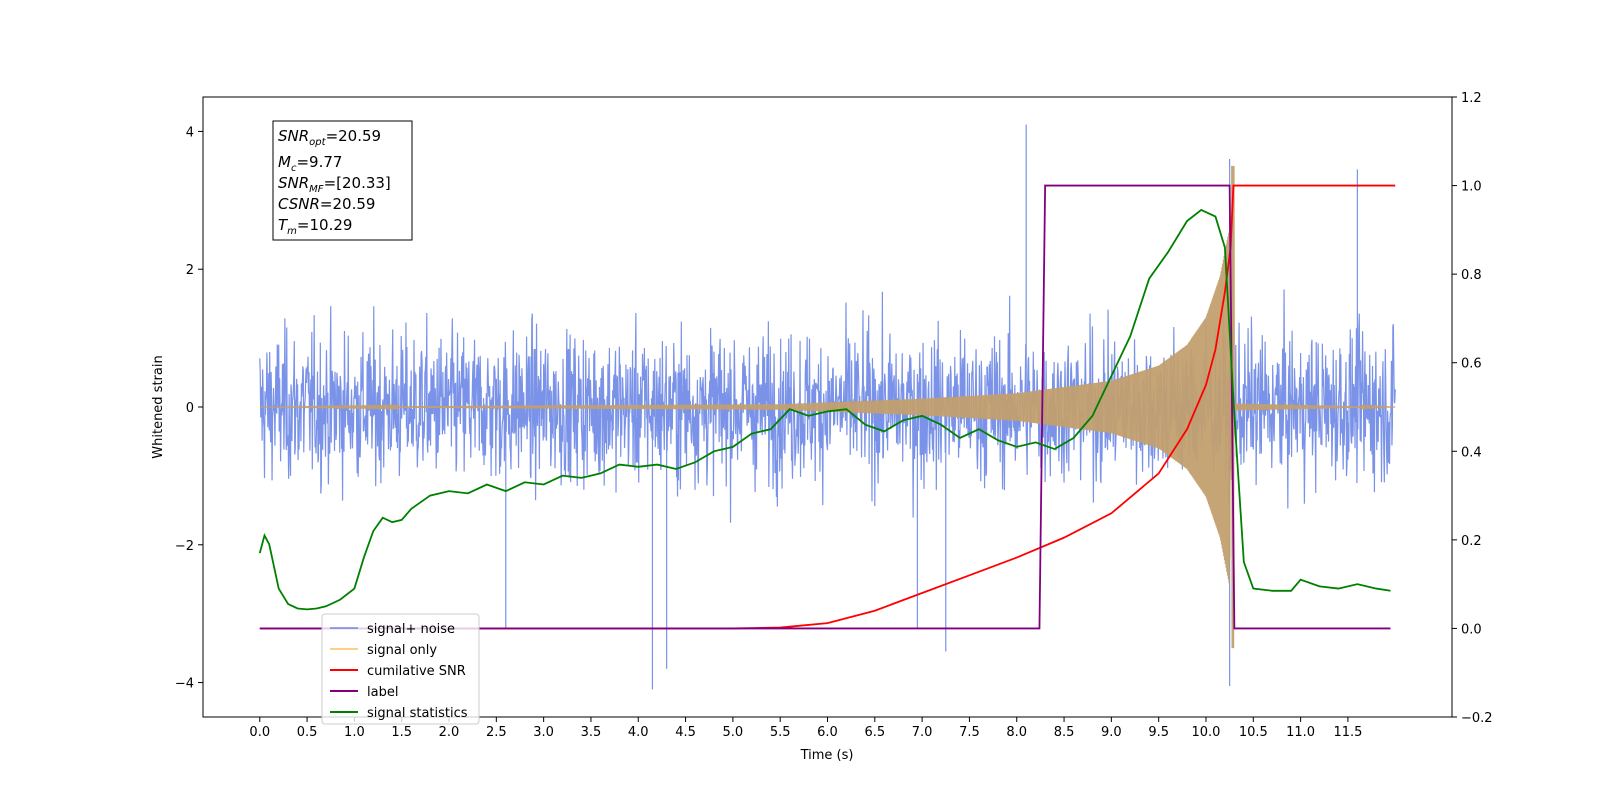 This screenshot has height=800, width=1600. I want to click on legend-label: cumilative SNR, so click(416, 671).